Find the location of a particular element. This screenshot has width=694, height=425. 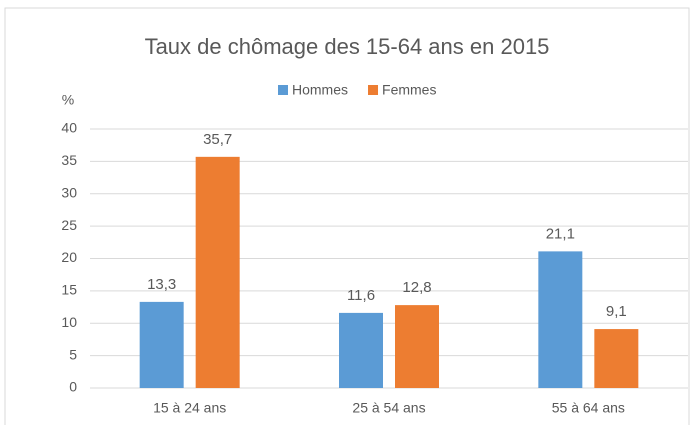

y-axis-label: % is located at coordinates (68, 100).